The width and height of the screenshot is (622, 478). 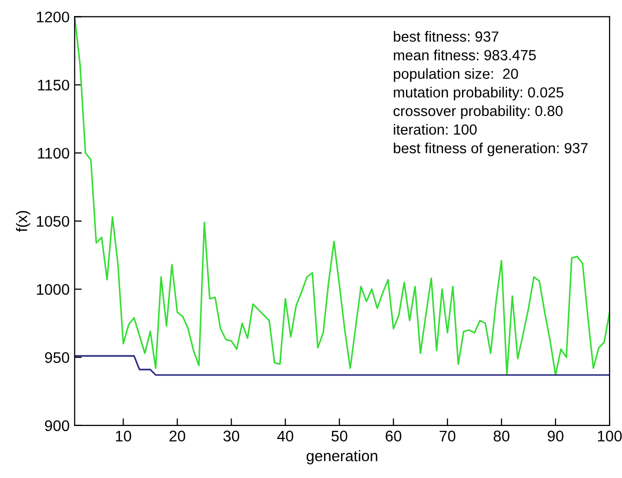 I want to click on annotation: population size: 20, so click(x=456, y=75).